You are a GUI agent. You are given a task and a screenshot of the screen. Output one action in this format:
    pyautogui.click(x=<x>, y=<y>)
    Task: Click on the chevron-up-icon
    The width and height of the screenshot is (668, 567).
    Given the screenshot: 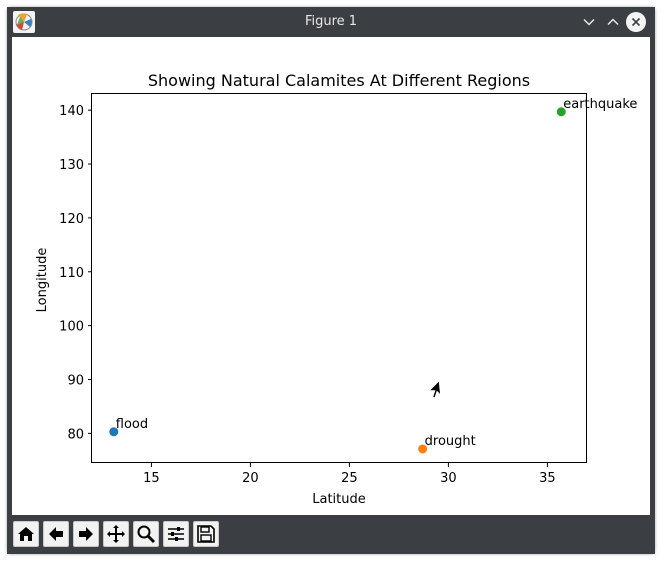 What is the action you would take?
    pyautogui.click(x=613, y=22)
    